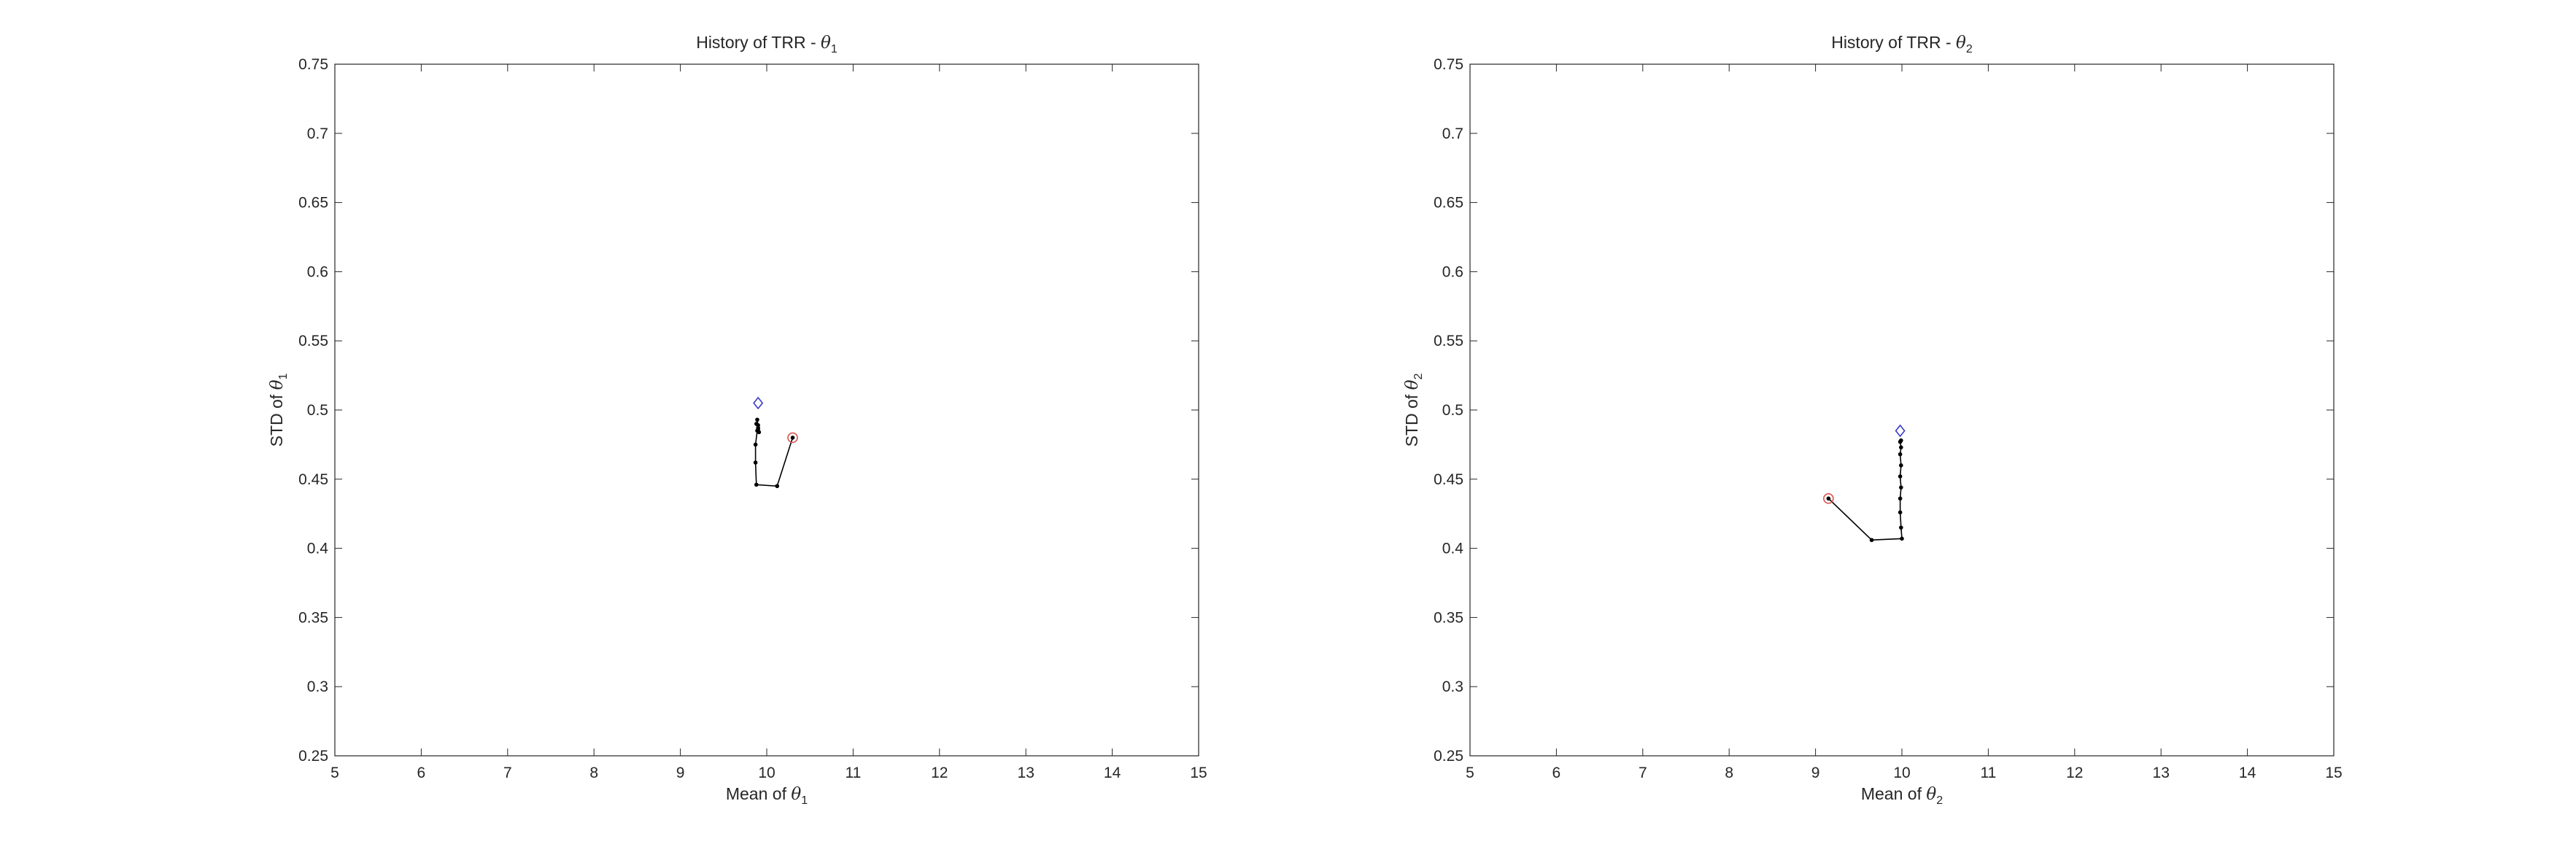 The image size is (2576, 847). Describe the element at coordinates (1418, 377) in the screenshot. I see `y-axis-title-subscript: 2` at that location.